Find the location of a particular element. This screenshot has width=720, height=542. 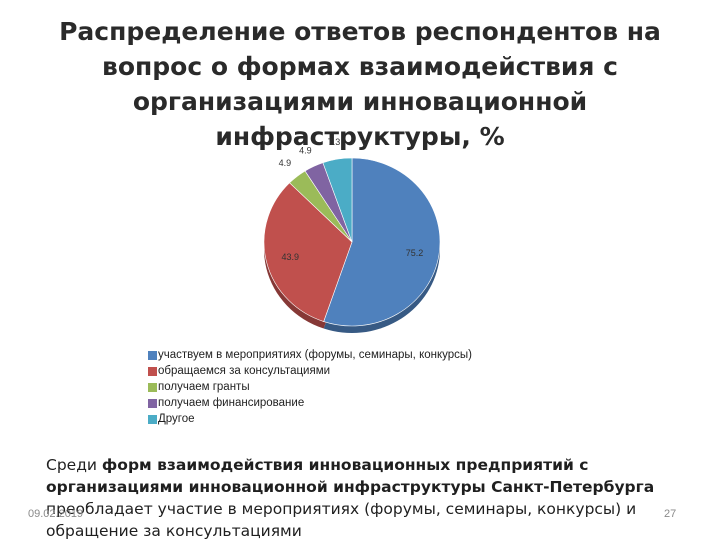

summary-prefix: Среди is located at coordinates (74, 465).